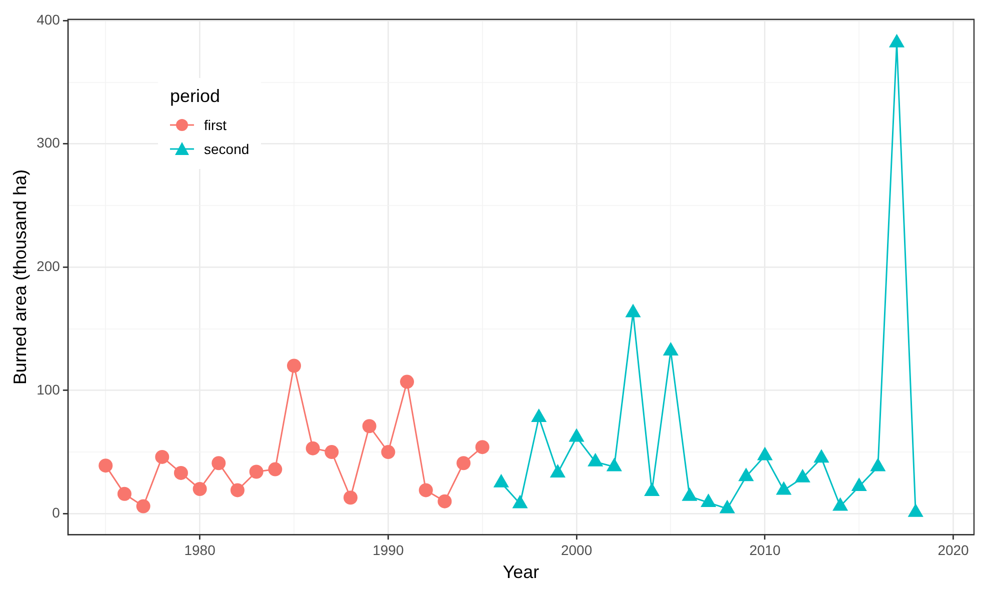  What do you see at coordinates (48, 389) in the screenshot?
I see `y-tick-label: 100` at bounding box center [48, 389].